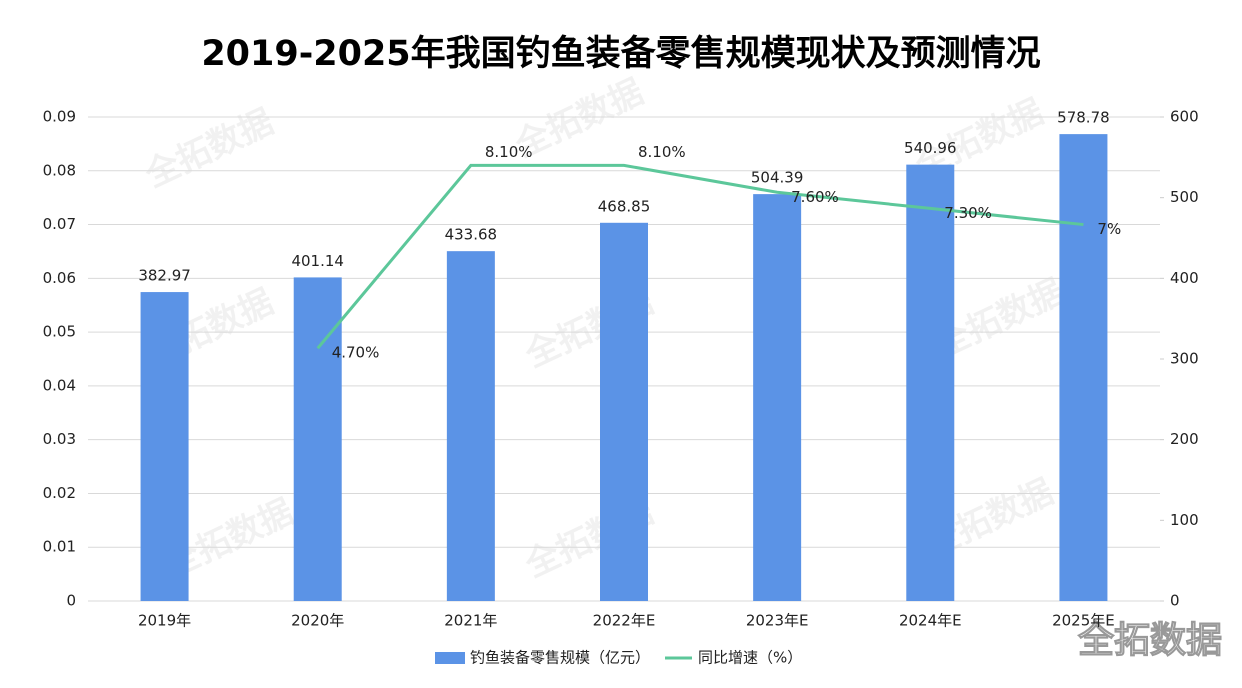 This screenshot has width=1242, height=688. I want to click on x-tick-label: 2021年, so click(470, 621).